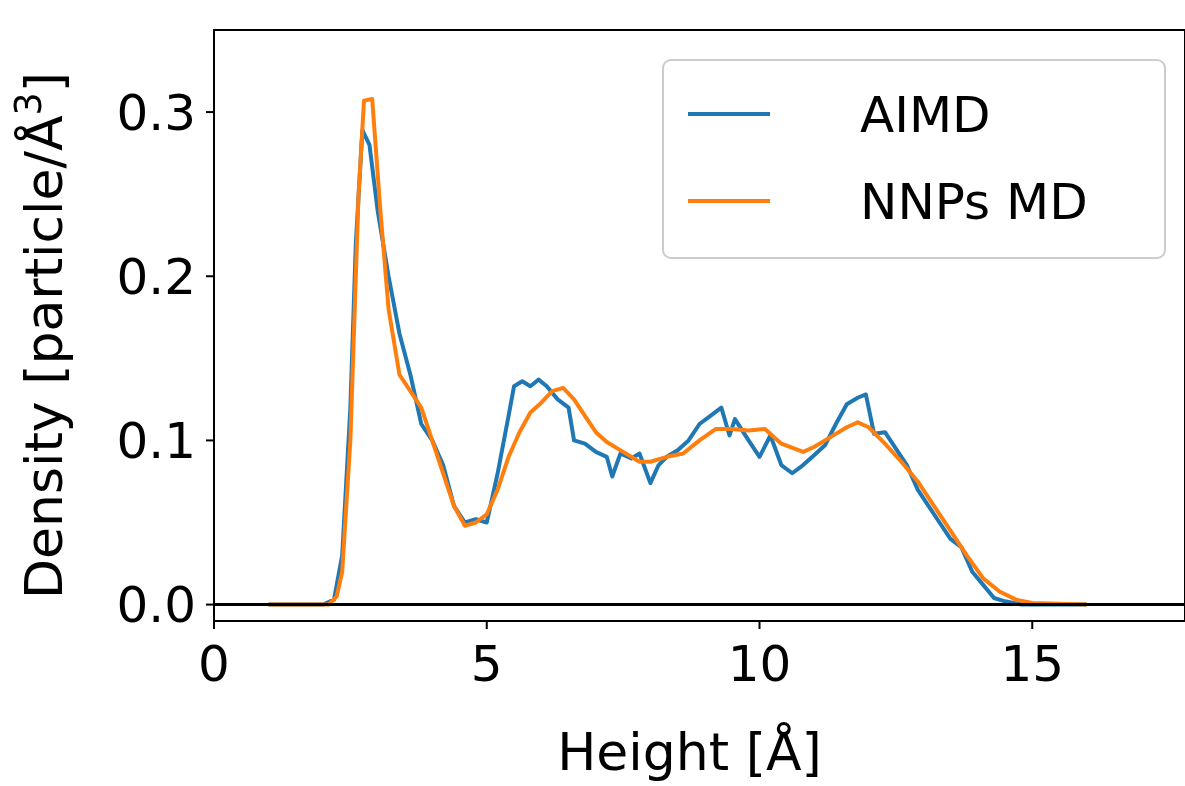 This screenshot has height=786, width=1185. What do you see at coordinates (925, 114) in the screenshot?
I see `legend-label: AIMD` at bounding box center [925, 114].